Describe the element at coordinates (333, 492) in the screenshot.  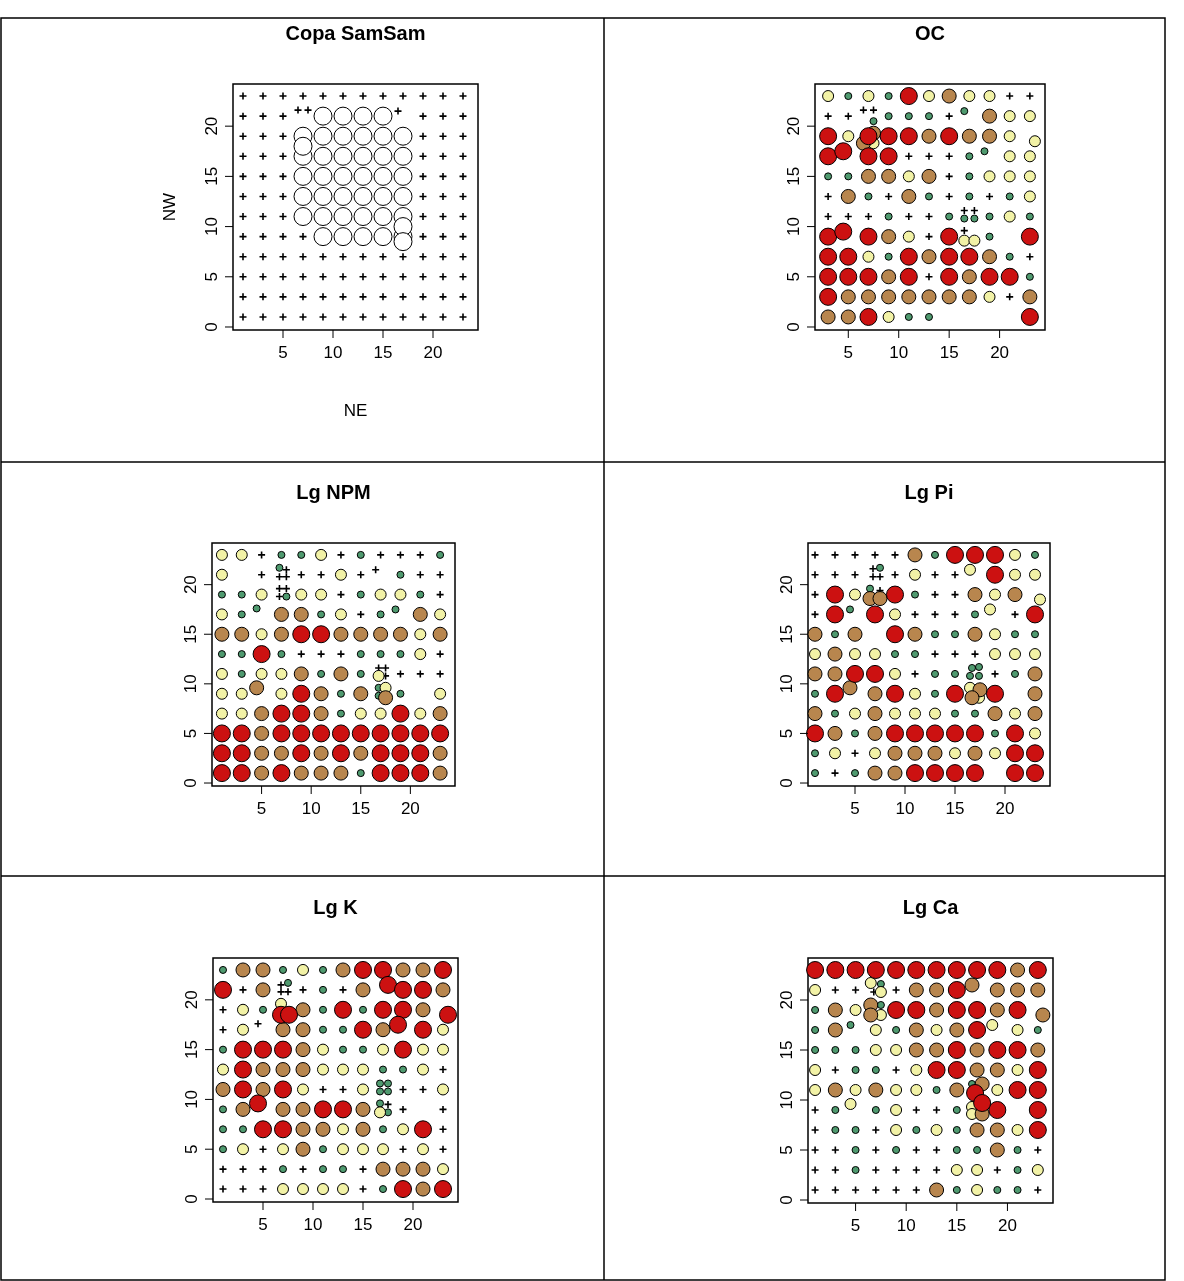
I see `chart-title: Lg NPM` at that location.